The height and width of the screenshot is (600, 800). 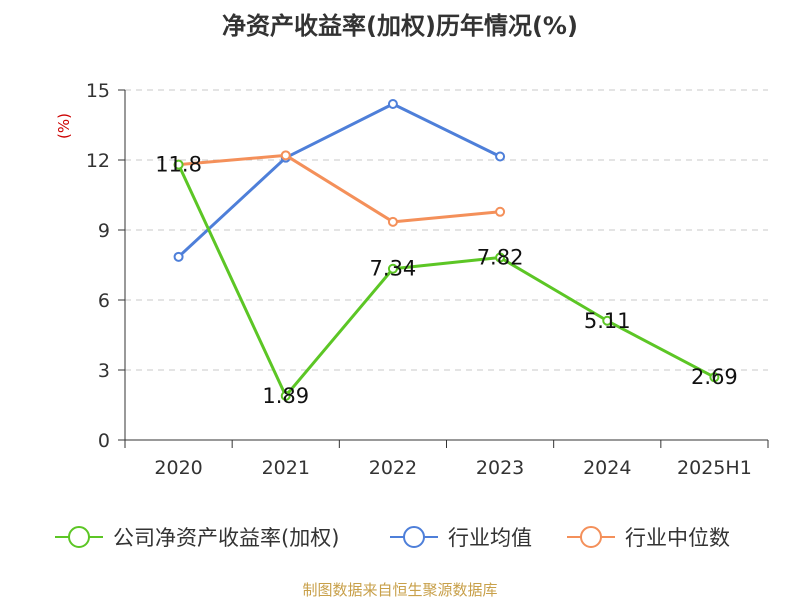 I want to click on legend-label: 行业中位数, so click(x=677, y=538).